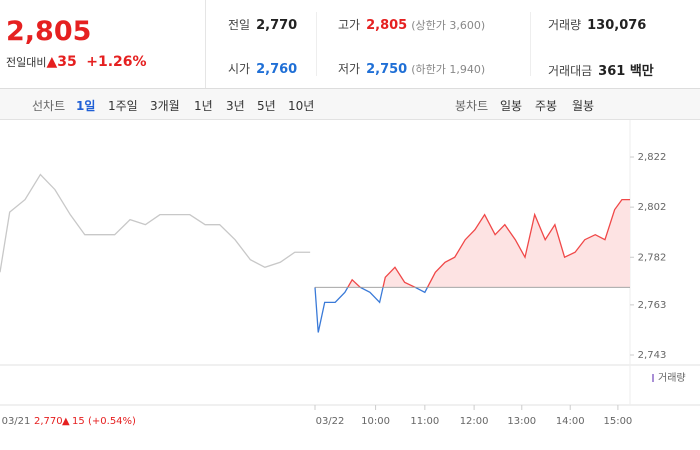 The width and height of the screenshot is (700, 450). I want to click on x-tick-label: 11:00, so click(424, 421).